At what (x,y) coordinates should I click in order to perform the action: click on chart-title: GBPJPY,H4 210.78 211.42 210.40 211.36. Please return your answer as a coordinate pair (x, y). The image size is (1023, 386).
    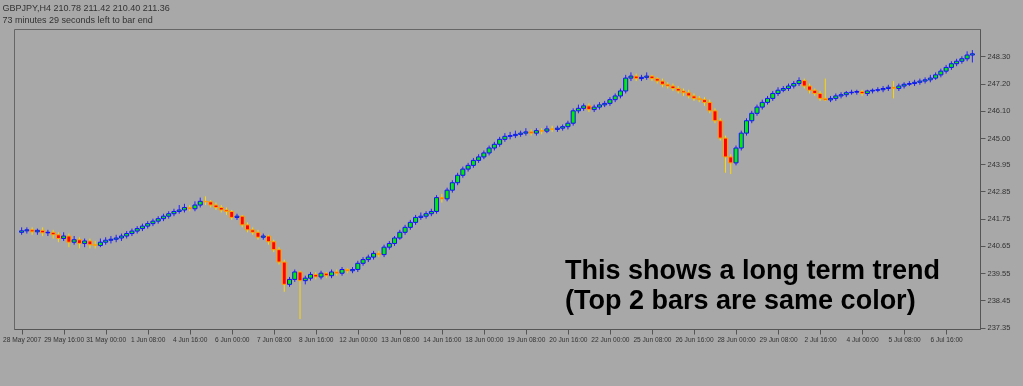
    Looking at the image, I should click on (86, 8).